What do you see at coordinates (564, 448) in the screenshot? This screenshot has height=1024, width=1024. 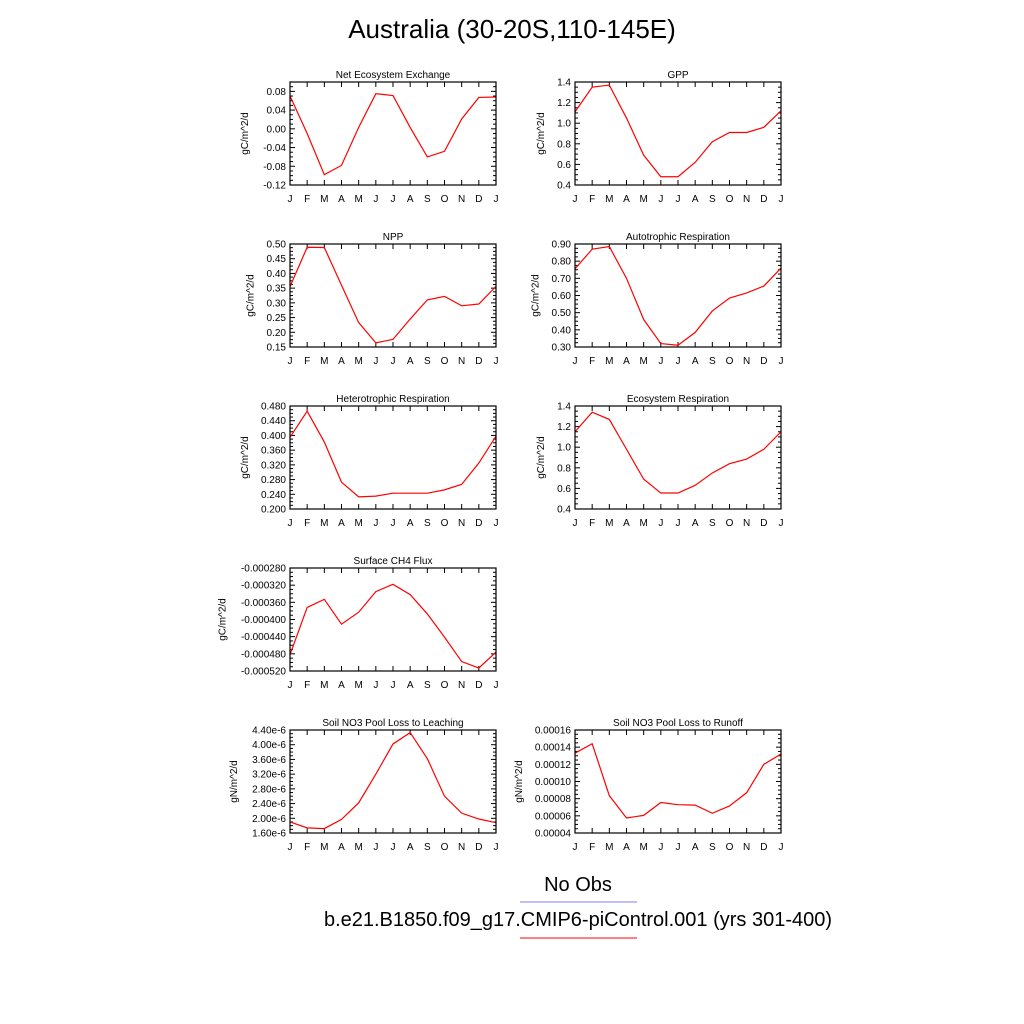 I see `y-tick-label: 1.0` at bounding box center [564, 448].